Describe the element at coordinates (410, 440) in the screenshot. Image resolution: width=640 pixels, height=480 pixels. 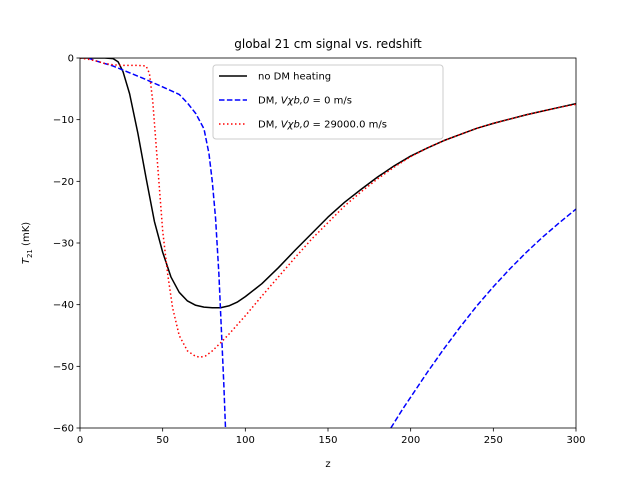
I see `x-tick-label: 200` at that location.